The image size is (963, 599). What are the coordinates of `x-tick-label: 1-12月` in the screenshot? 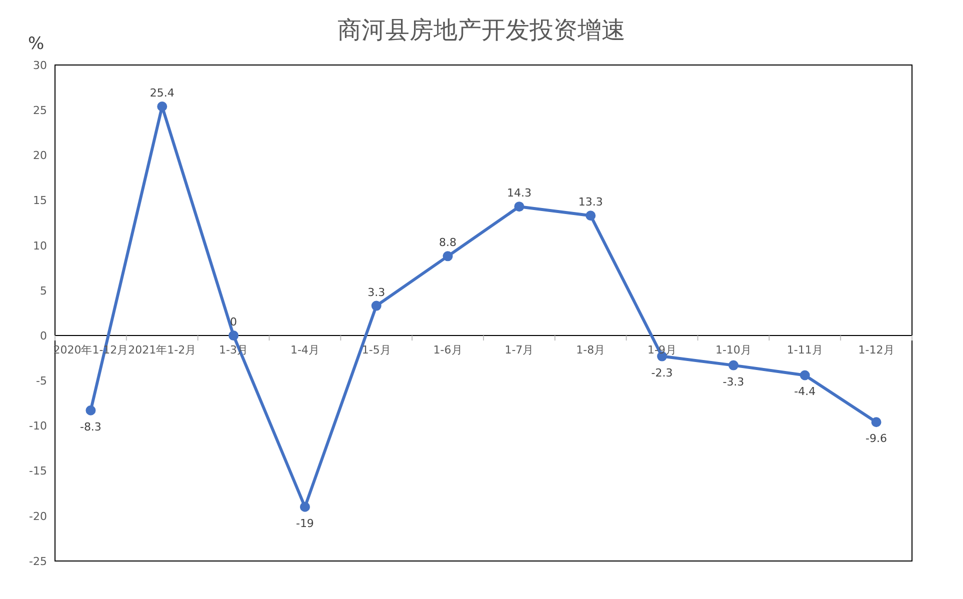 It's located at (876, 350).